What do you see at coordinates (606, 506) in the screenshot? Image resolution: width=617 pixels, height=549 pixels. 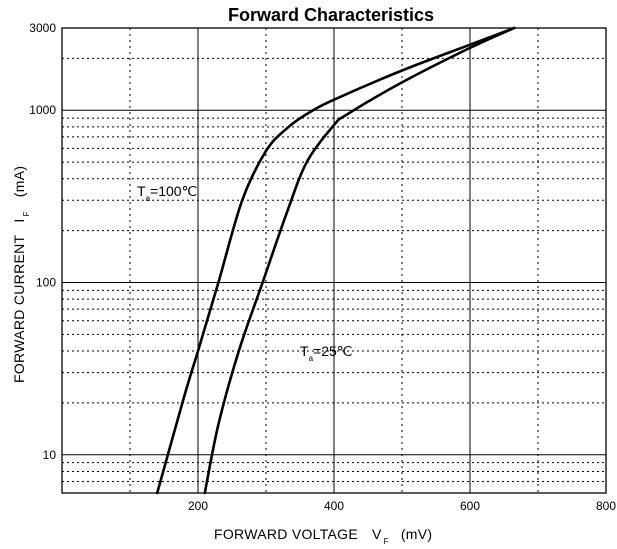 I see `x-tick-label: 800` at bounding box center [606, 506].